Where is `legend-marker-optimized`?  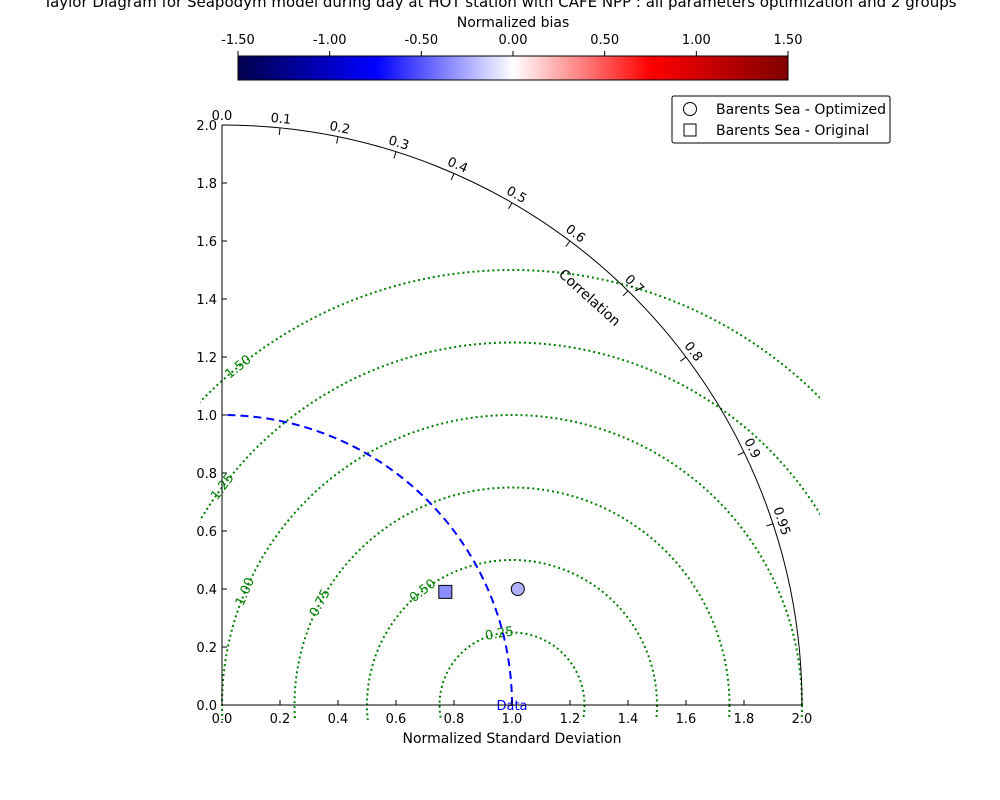 legend-marker-optimized is located at coordinates (690, 109).